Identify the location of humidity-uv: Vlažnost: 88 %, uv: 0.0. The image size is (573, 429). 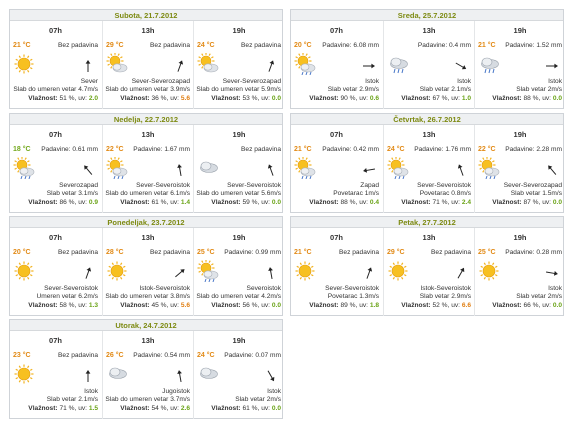
(527, 98).